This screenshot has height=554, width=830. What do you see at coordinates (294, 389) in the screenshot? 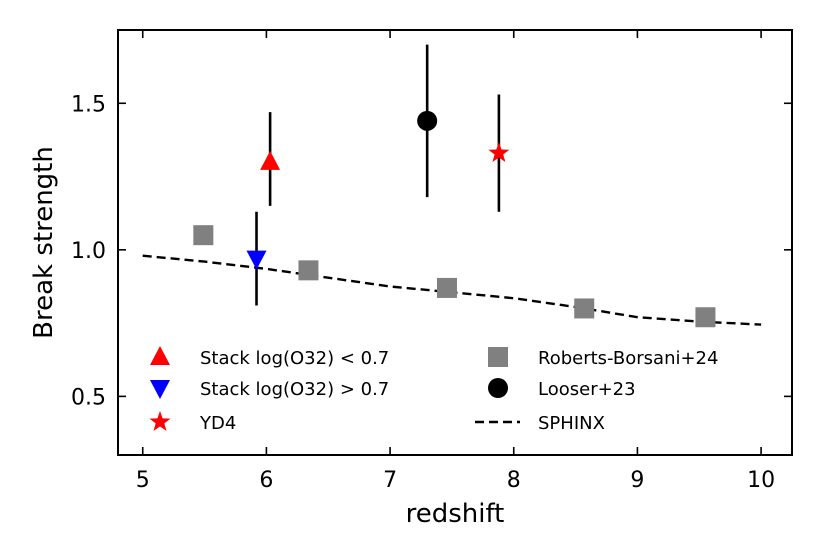
I see `legend-label-stack-log-o32-0-7: Stack log(O32) > 0.7` at bounding box center [294, 389].